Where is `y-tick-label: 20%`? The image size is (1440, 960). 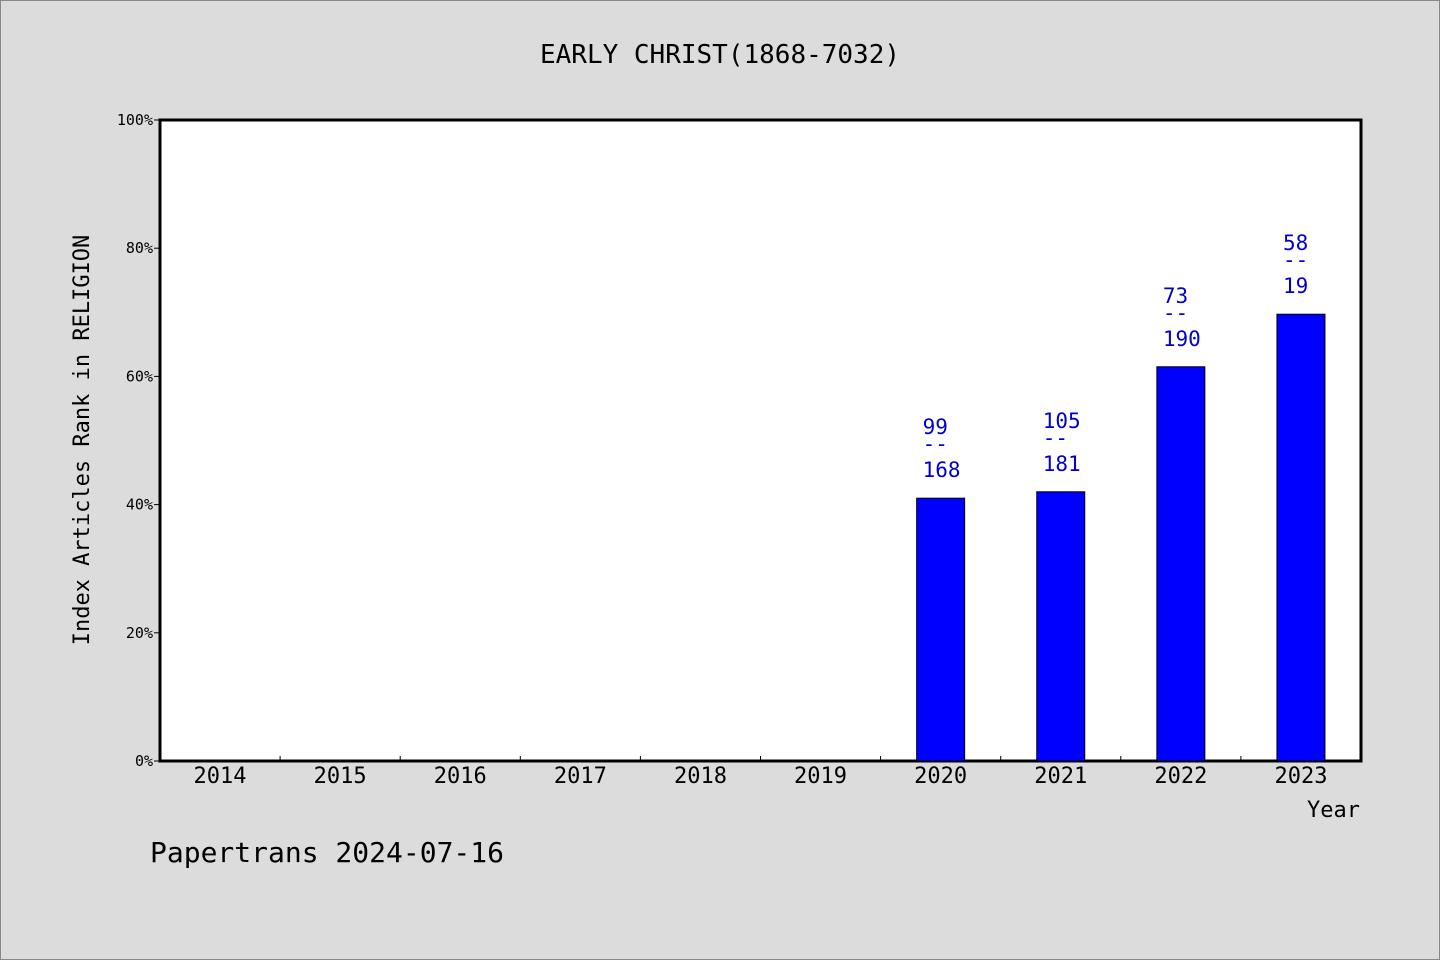
y-tick-label: 20% is located at coordinates (139, 633).